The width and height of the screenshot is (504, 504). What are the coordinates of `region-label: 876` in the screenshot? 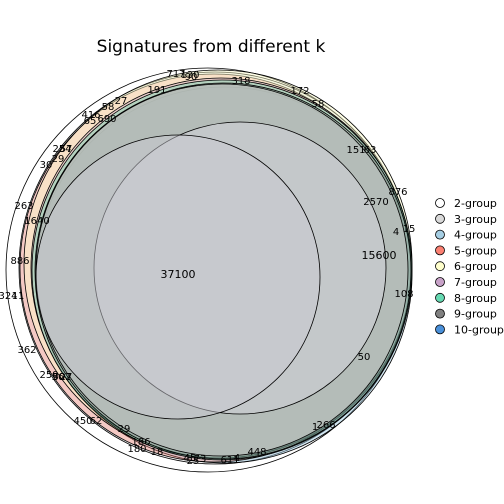 It's located at (397, 192).